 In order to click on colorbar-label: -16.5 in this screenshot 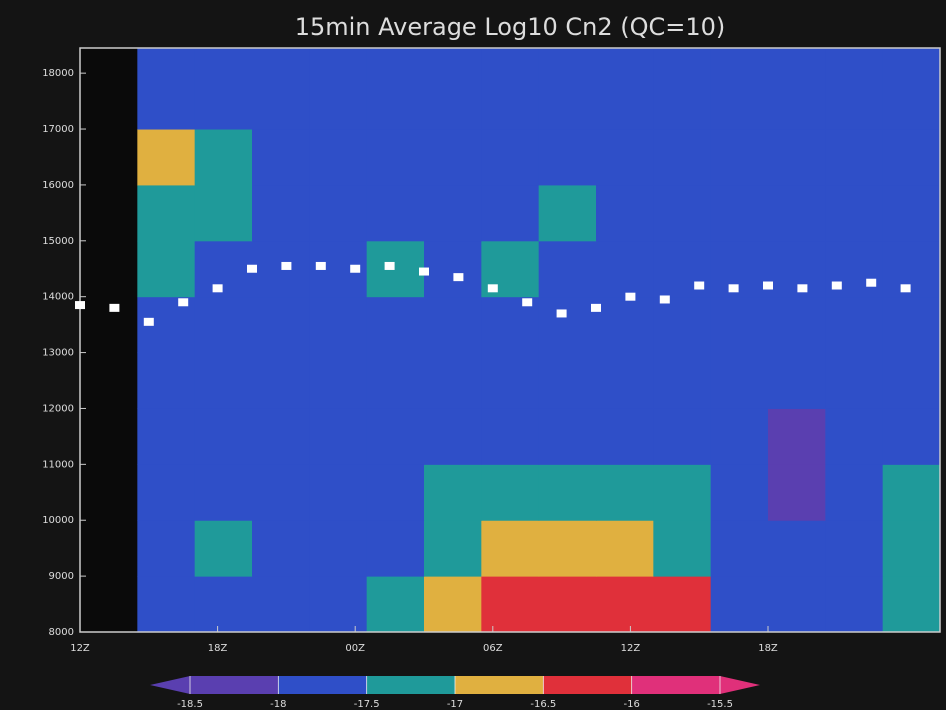, I will do `click(543, 704)`.